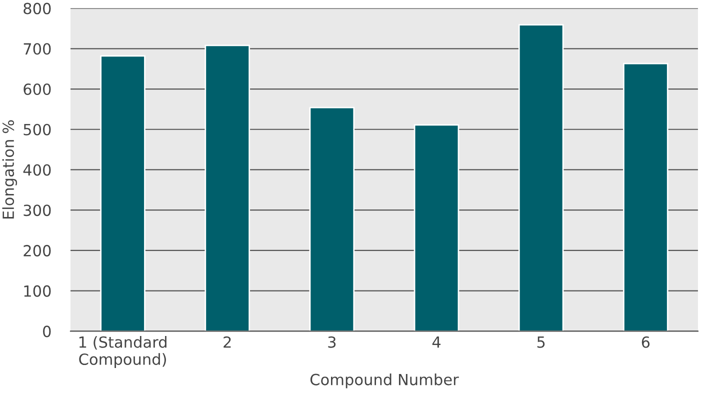 The width and height of the screenshot is (705, 414). I want to click on x-tick-label: 2, so click(227, 342).